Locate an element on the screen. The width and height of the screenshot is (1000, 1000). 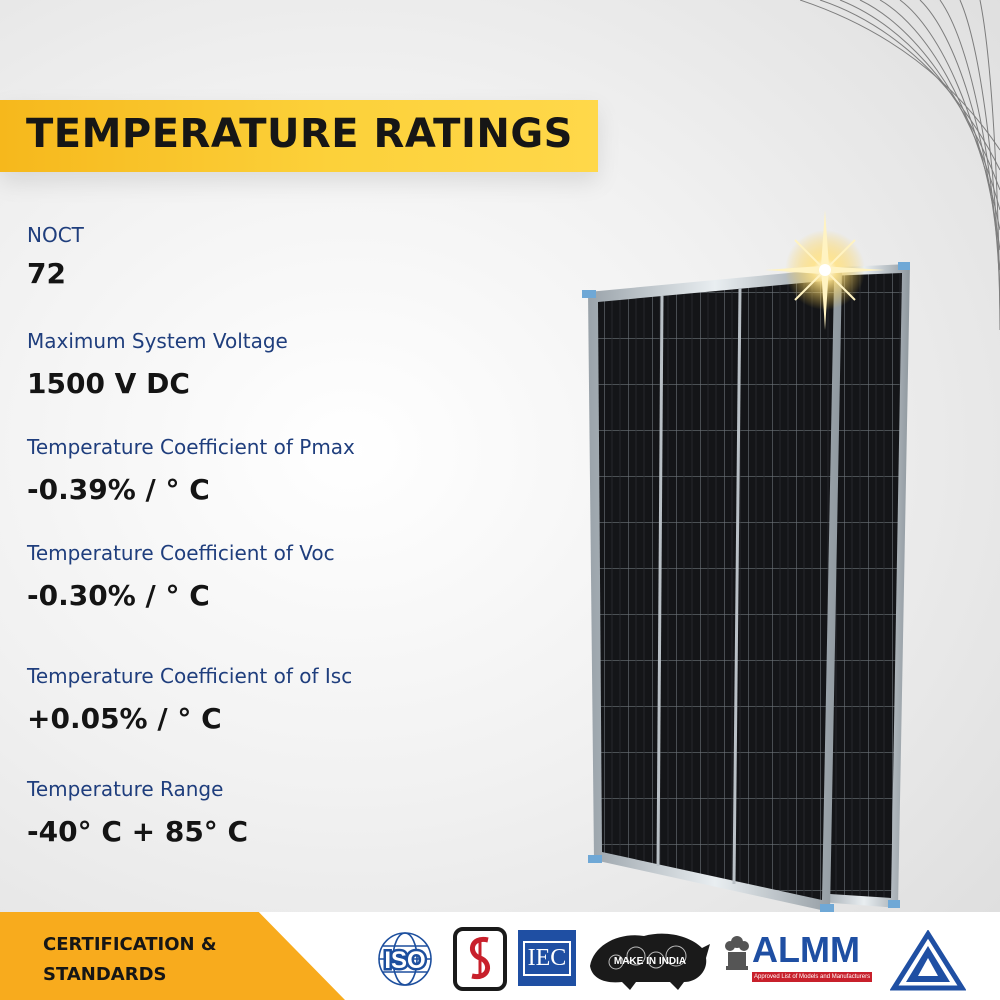
spec-label: Maximum System Voltage is located at coordinates (157, 341).